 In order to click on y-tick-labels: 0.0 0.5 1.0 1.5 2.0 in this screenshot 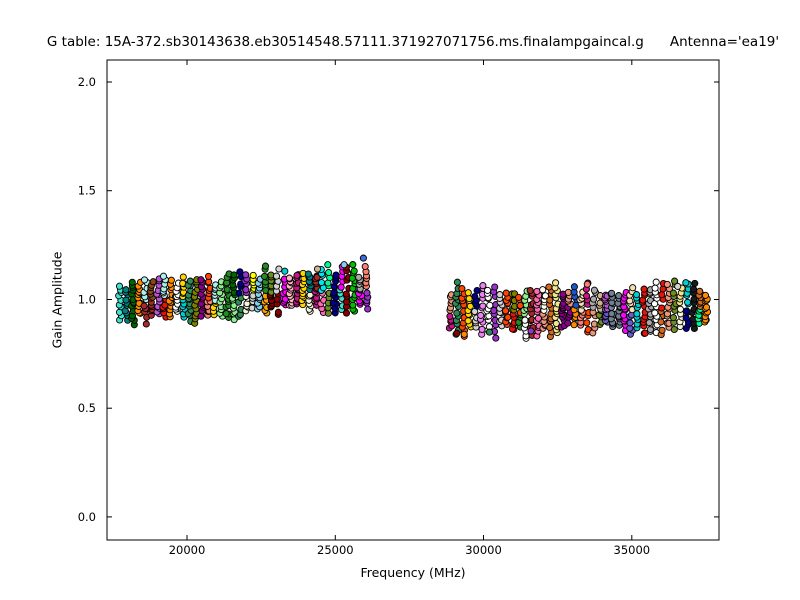, I will do `click(87, 299)`.